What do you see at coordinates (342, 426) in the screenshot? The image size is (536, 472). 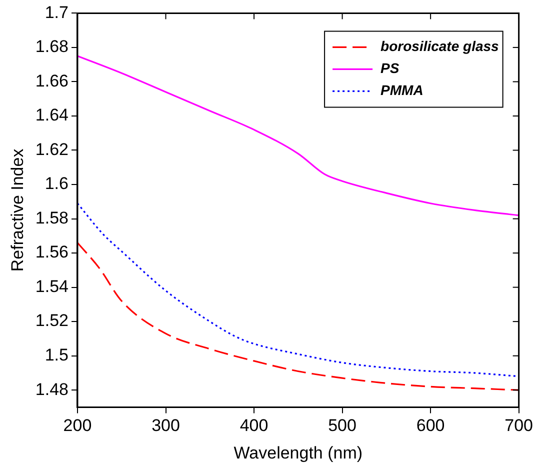 I see `x-tick-label: 500` at bounding box center [342, 426].